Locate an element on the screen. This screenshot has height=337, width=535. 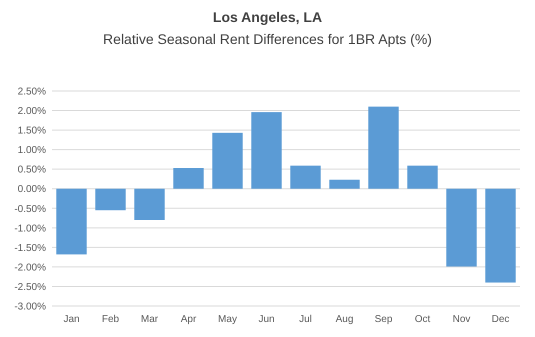
x-tick-label: Mar is located at coordinates (149, 319).